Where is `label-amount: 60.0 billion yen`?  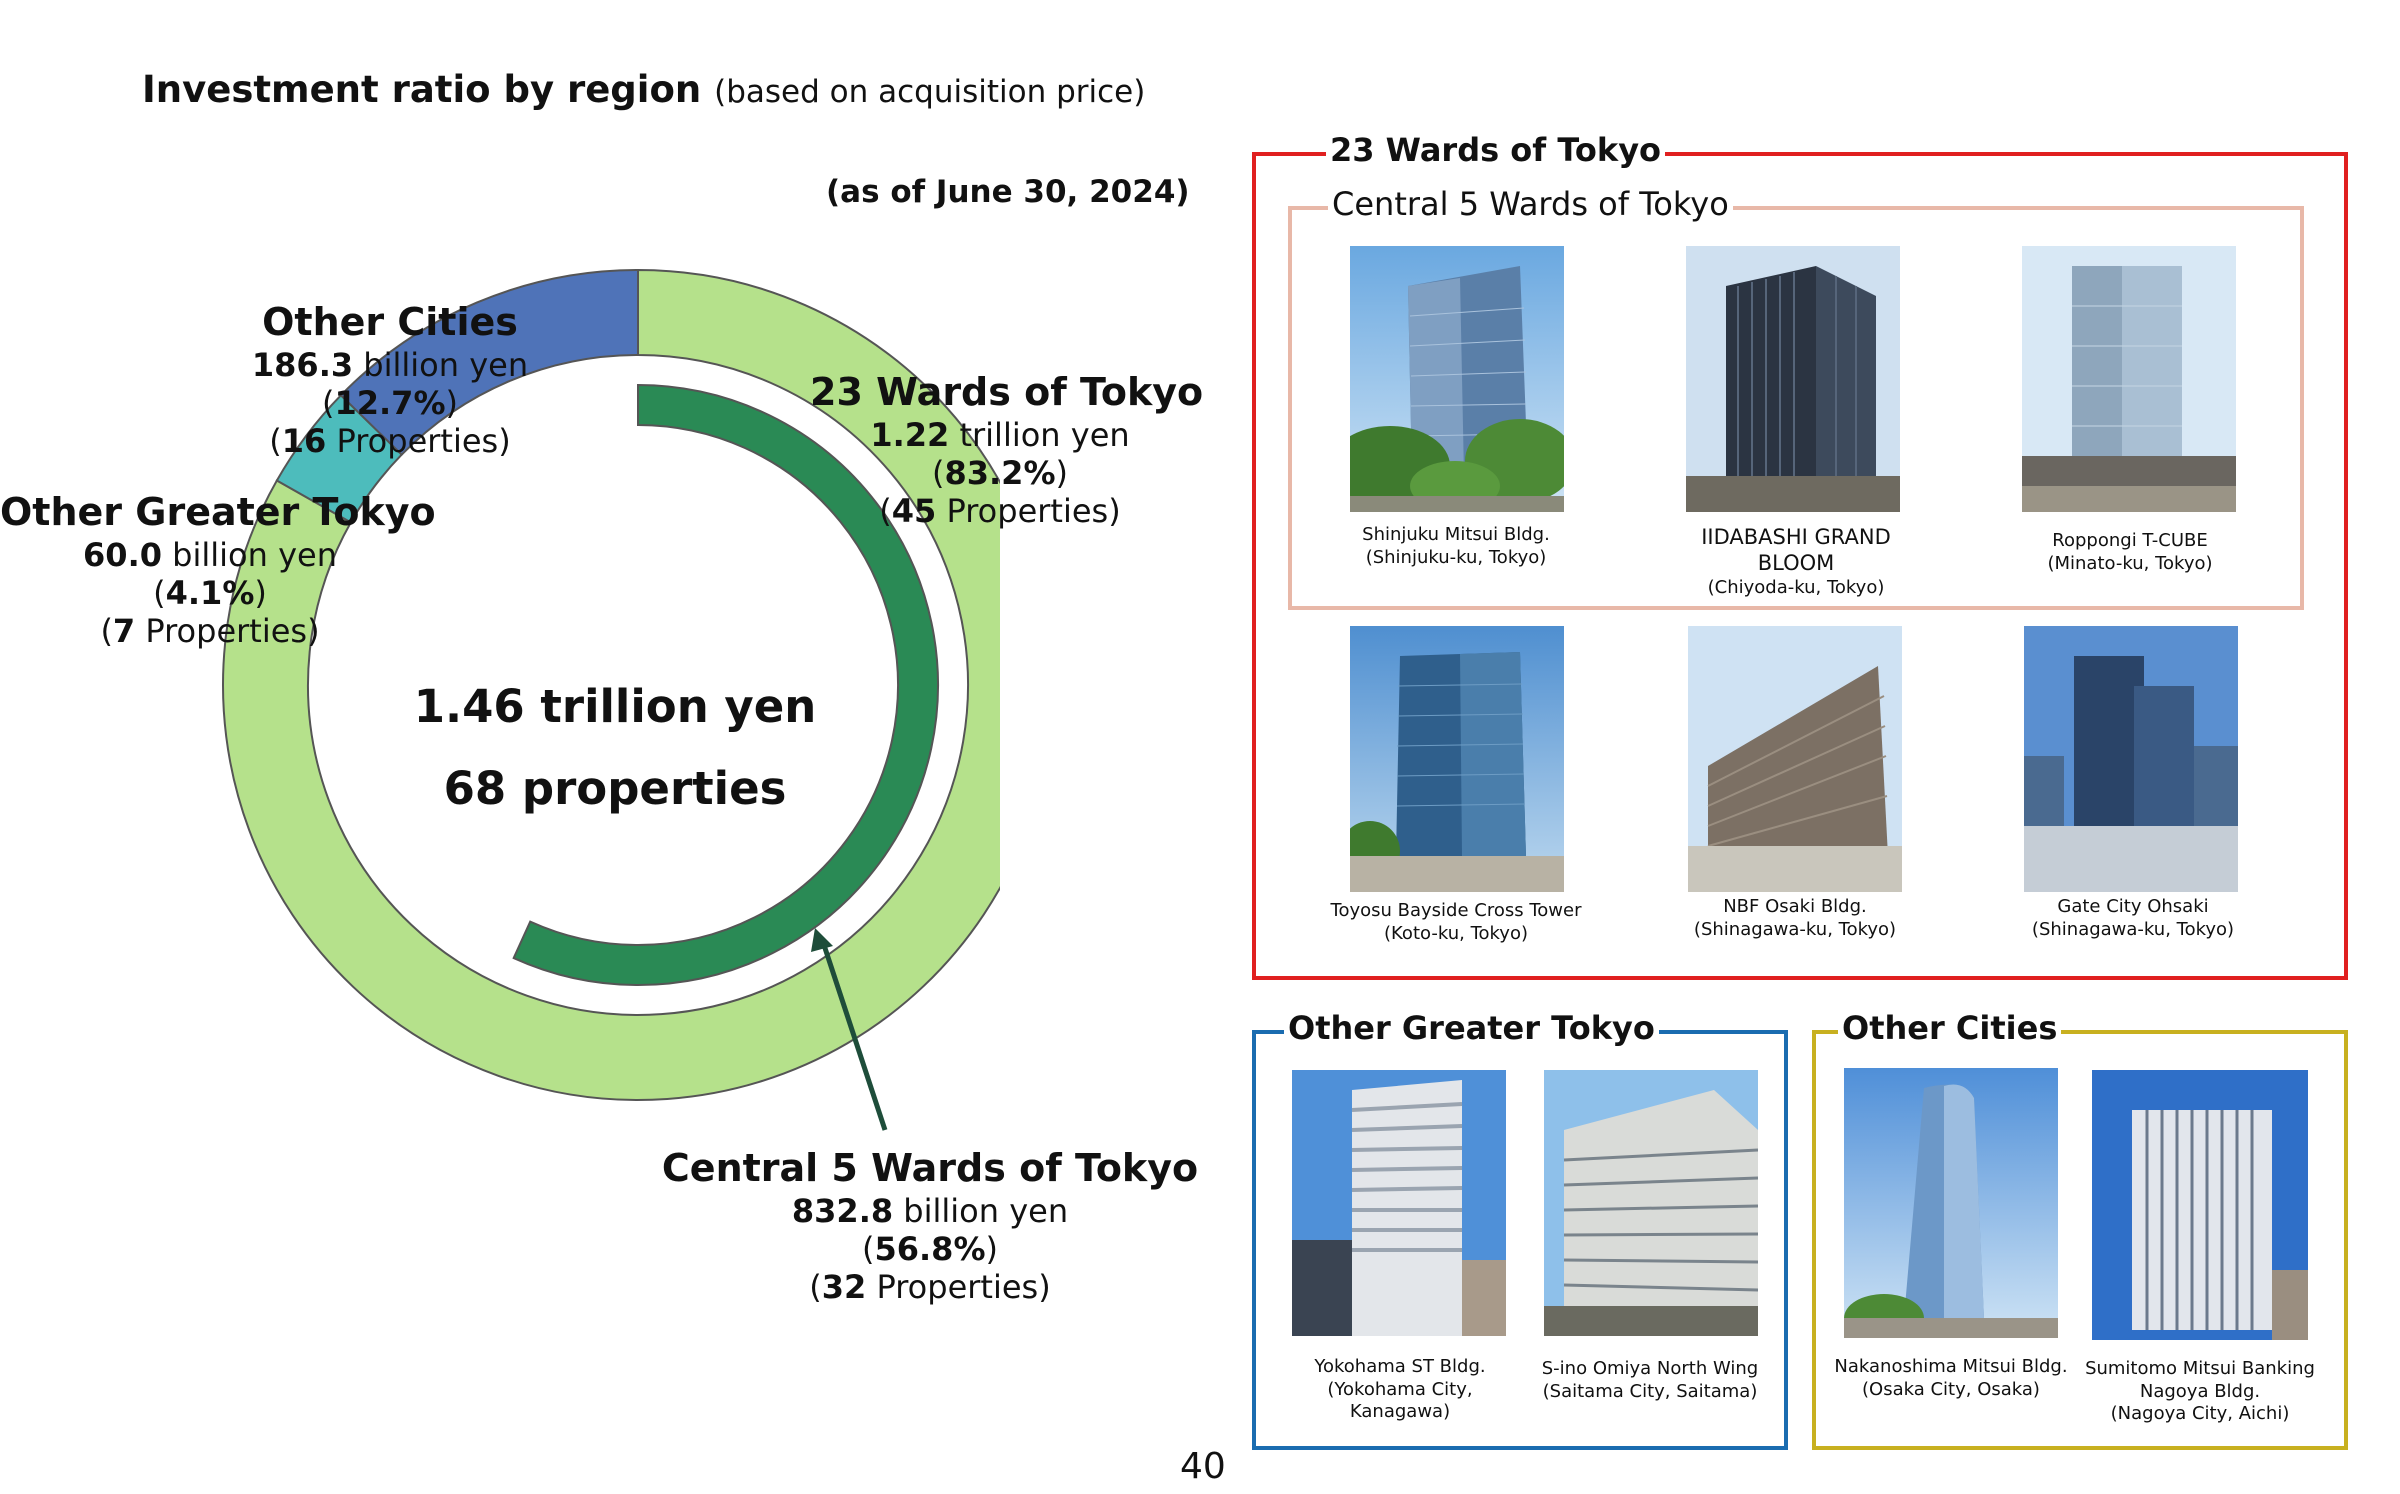
label-amount: 60.0 billion yen is located at coordinates (210, 554).